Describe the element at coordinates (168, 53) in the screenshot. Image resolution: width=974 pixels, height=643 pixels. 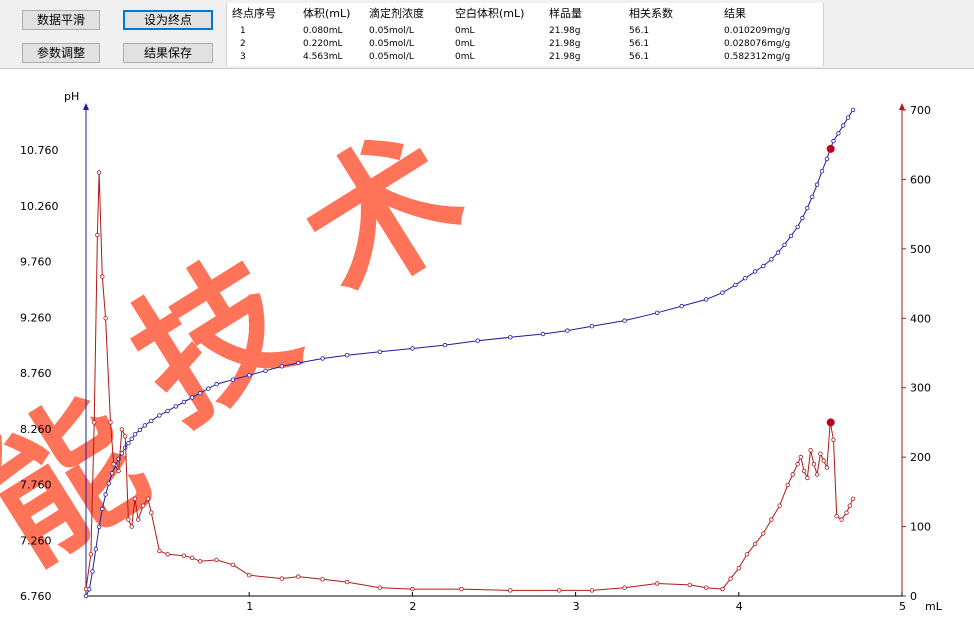
I see `save-result-button: 结果保存` at that location.